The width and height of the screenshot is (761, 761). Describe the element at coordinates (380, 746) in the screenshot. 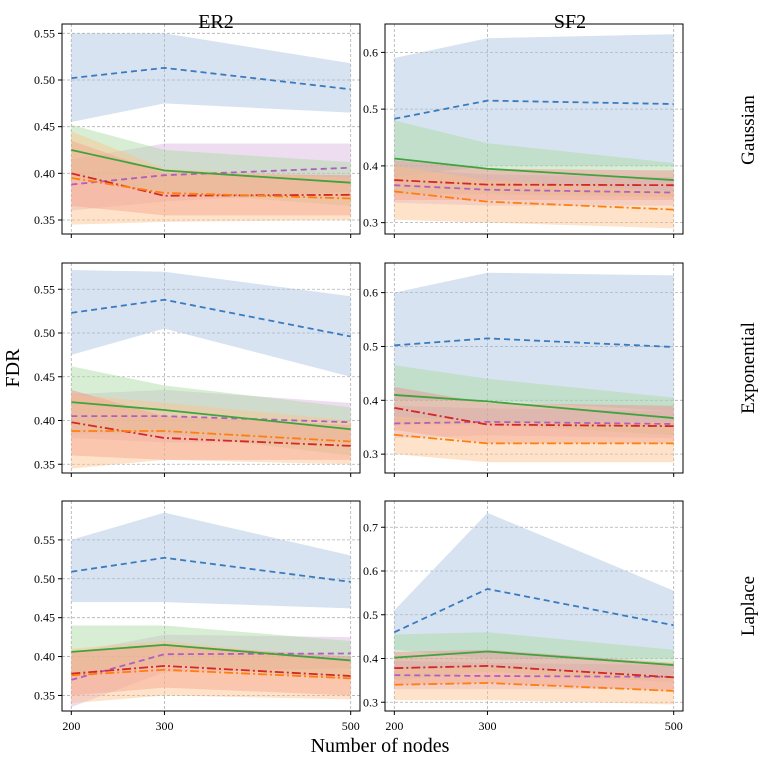

I see `x-axis-label: Number of nodes` at that location.